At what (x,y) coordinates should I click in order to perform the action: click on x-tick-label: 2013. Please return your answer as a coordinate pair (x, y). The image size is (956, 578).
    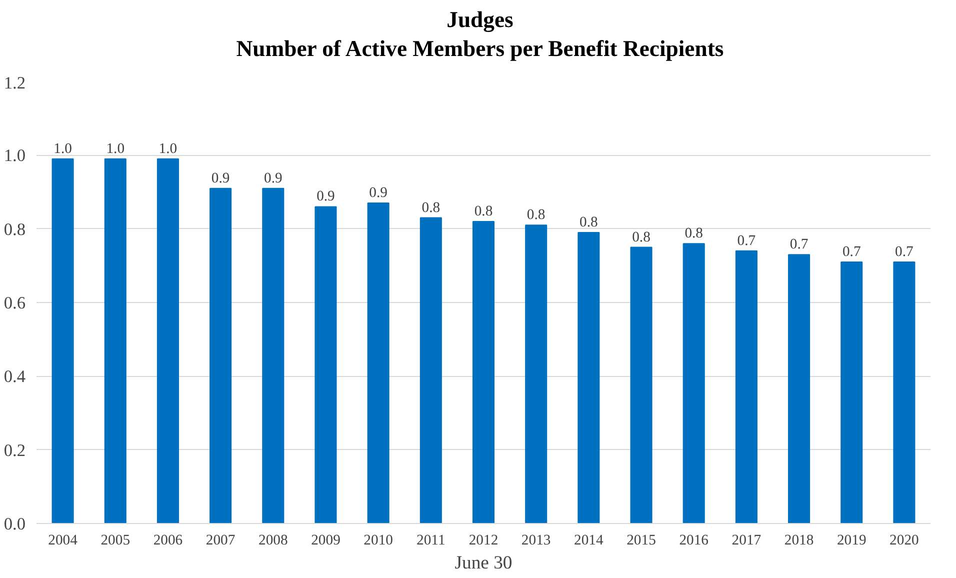
    Looking at the image, I should click on (536, 540).